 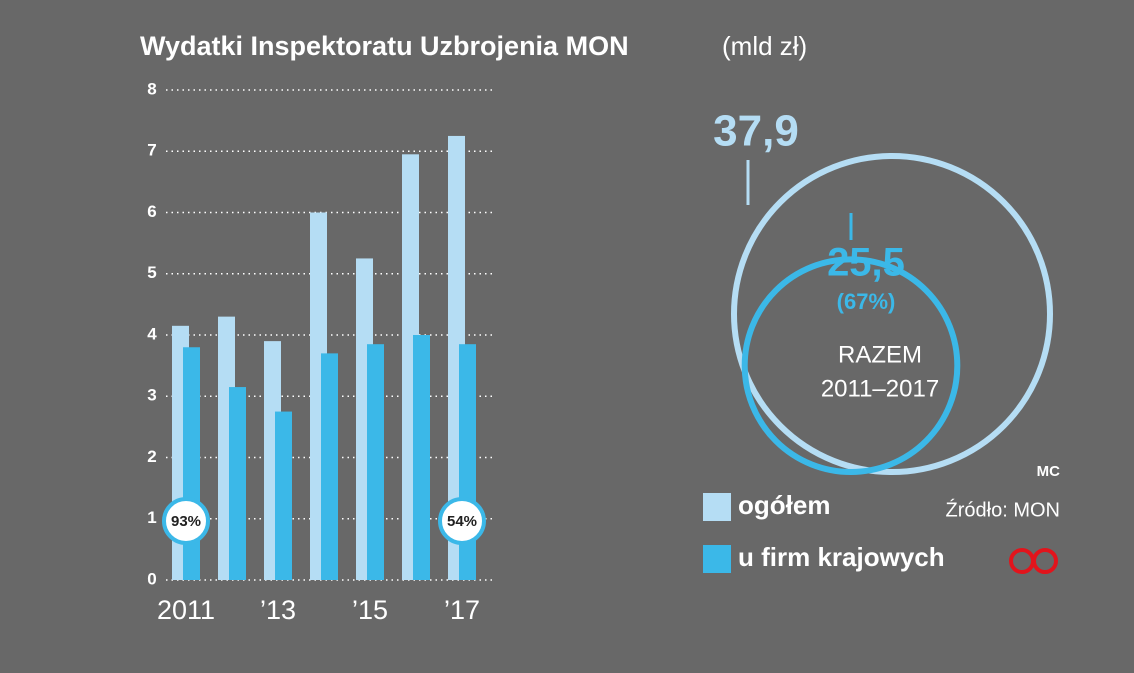 What do you see at coordinates (370, 610) in the screenshot?
I see `x-tick-label: ’15` at bounding box center [370, 610].